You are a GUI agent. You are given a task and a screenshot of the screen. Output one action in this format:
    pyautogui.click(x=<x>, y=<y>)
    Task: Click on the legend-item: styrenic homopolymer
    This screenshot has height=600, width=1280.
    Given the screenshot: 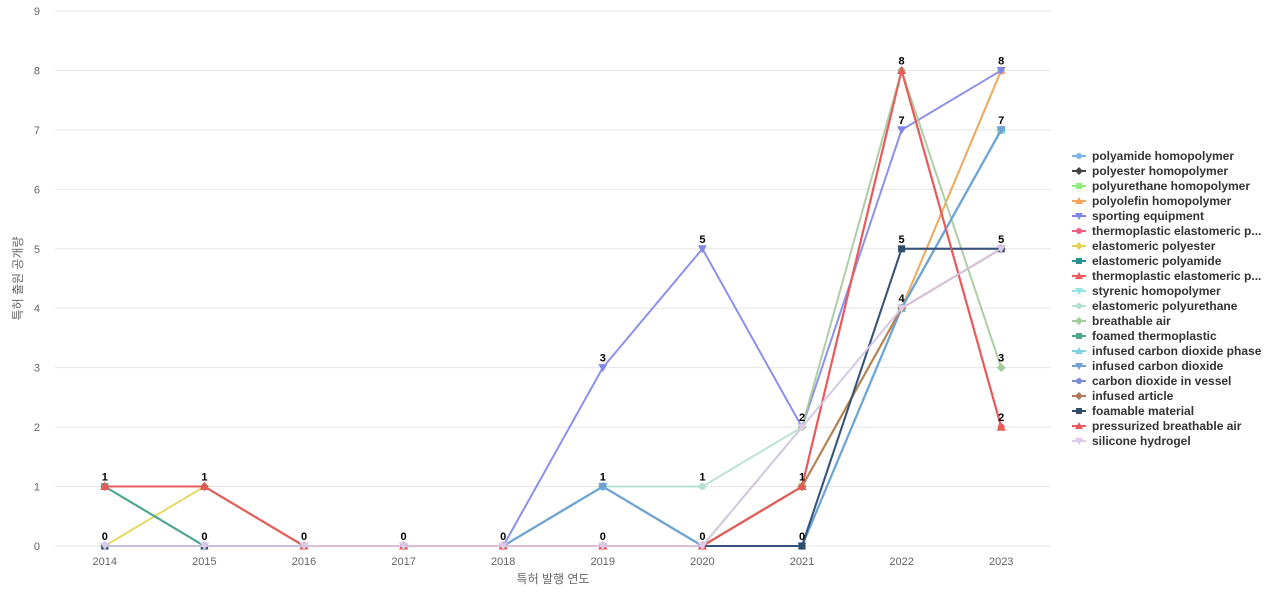 What is the action you would take?
    pyautogui.click(x=1146, y=291)
    